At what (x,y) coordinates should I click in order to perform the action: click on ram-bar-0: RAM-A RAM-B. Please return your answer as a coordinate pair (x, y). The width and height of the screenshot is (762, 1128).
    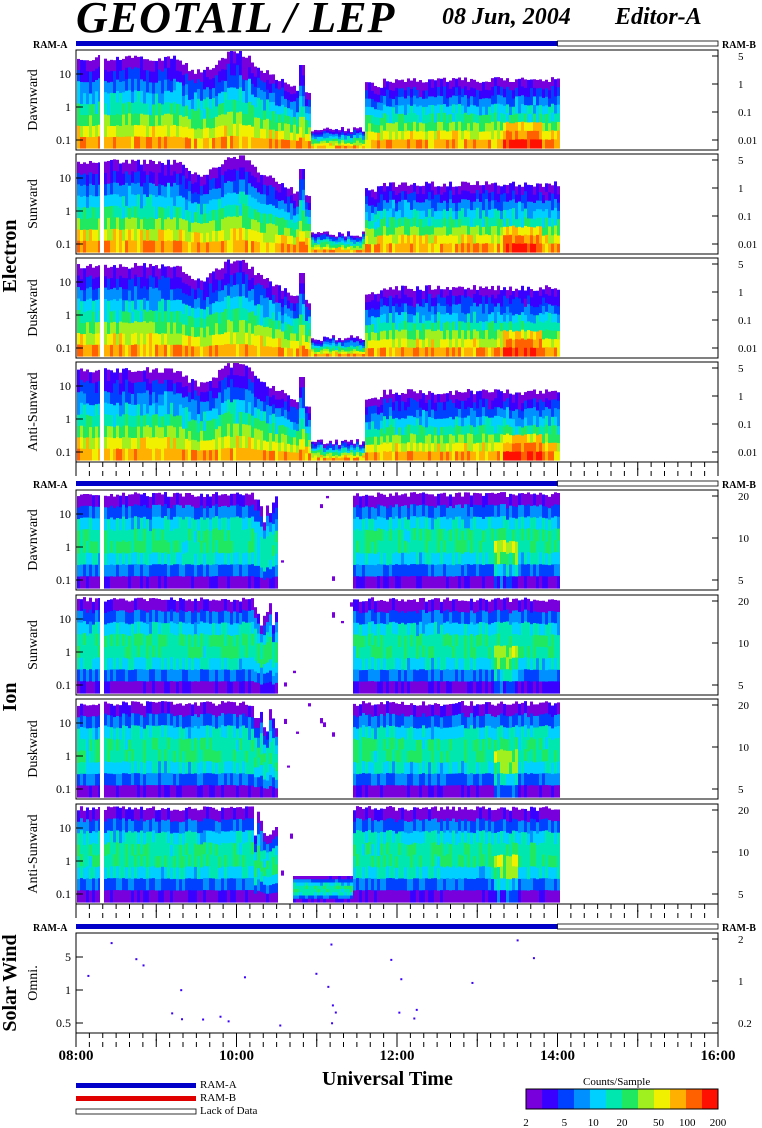
    Looking at the image, I should click on (394, 45).